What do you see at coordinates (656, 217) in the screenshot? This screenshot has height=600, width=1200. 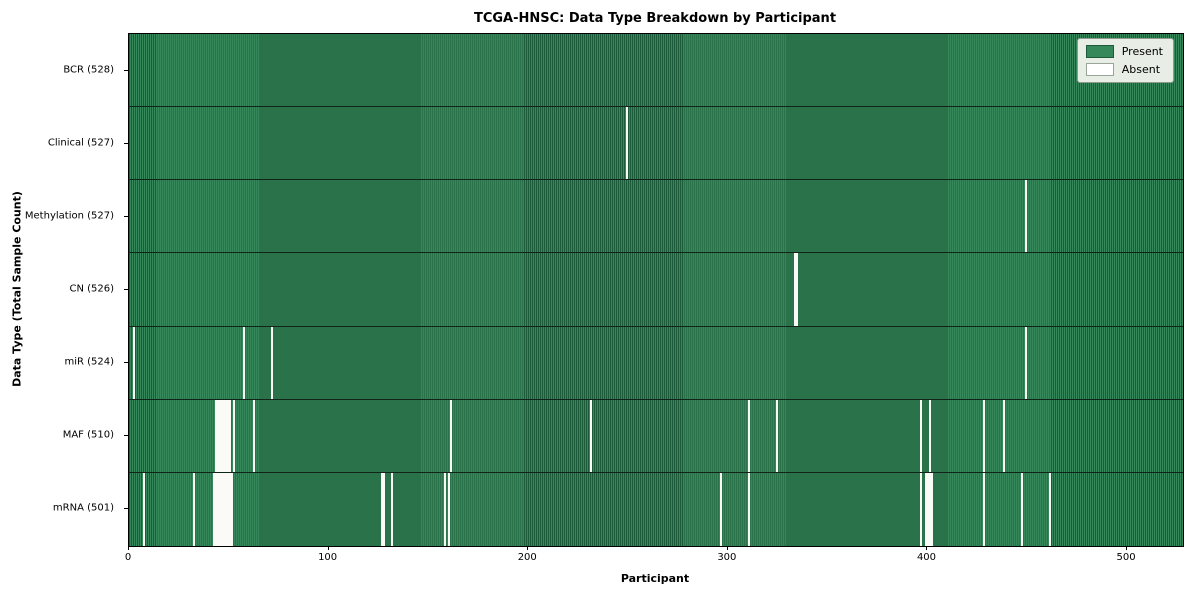 I see `heatmap-row-Methylation` at bounding box center [656, 217].